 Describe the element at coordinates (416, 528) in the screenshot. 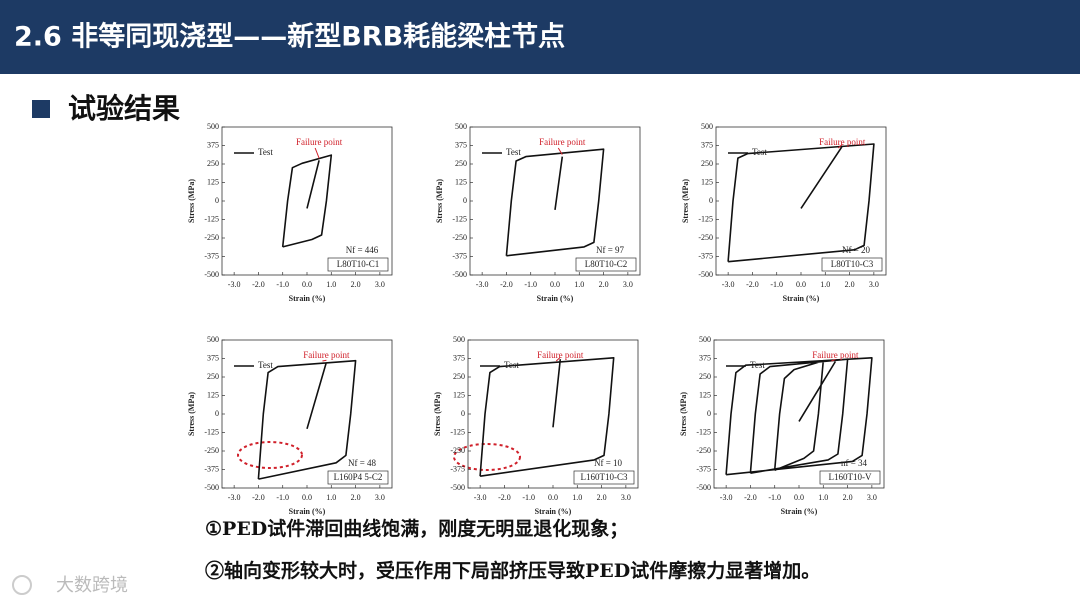

I see `note: ①PED试件滞回曲线饱满，刚度无明显退化现象；` at that location.